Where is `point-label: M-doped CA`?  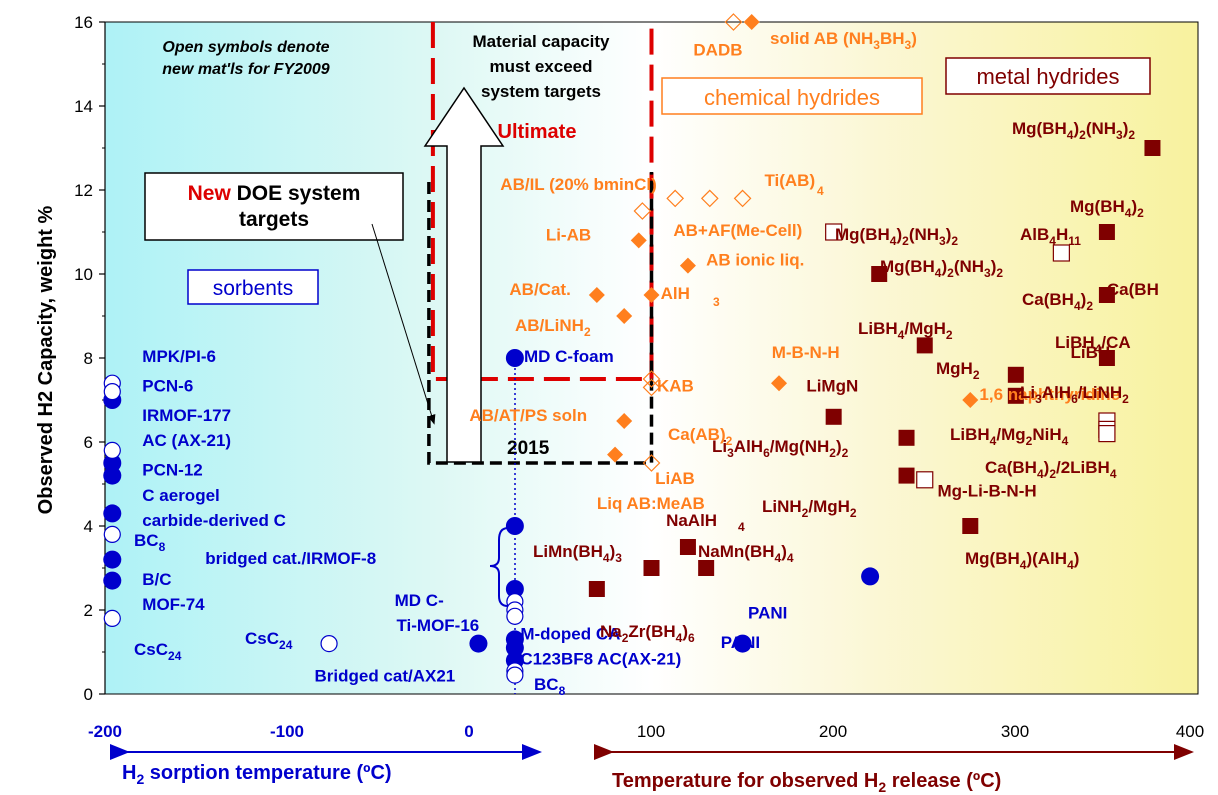
point-label: M-doped CA is located at coordinates (570, 633).